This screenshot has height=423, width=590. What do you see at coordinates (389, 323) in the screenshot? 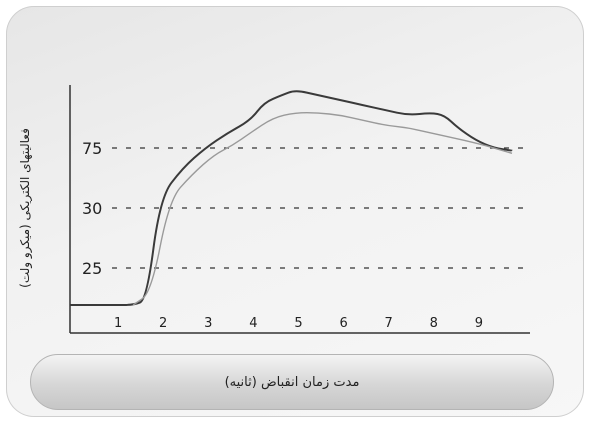
I see `x-tick-label: 7` at bounding box center [389, 323].